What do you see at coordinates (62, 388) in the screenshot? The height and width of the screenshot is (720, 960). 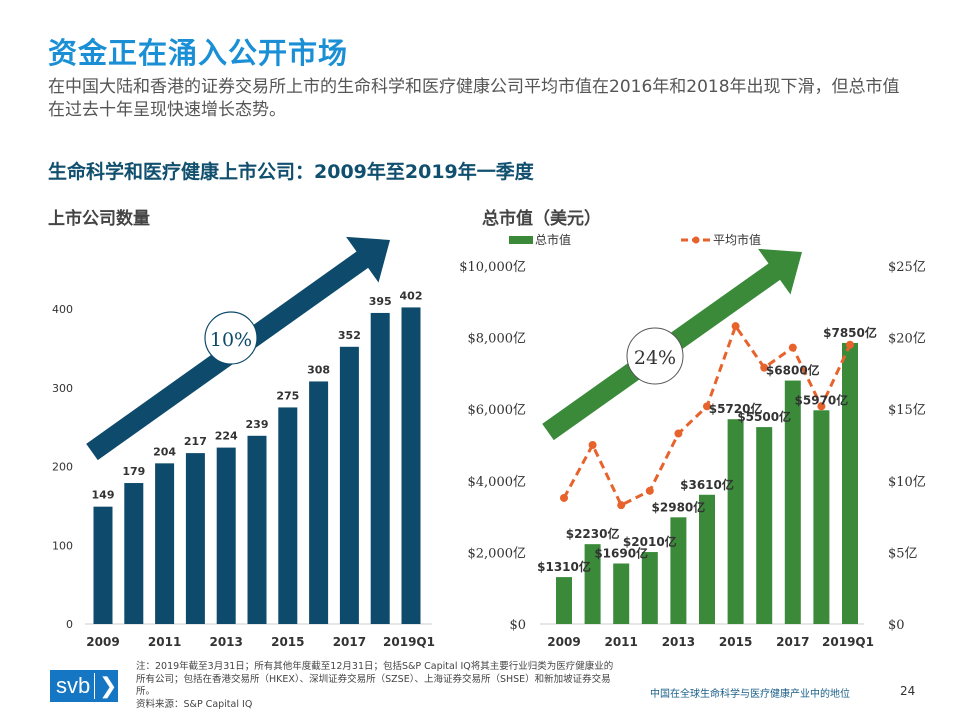 I see `y-tick-label: 300` at bounding box center [62, 388].